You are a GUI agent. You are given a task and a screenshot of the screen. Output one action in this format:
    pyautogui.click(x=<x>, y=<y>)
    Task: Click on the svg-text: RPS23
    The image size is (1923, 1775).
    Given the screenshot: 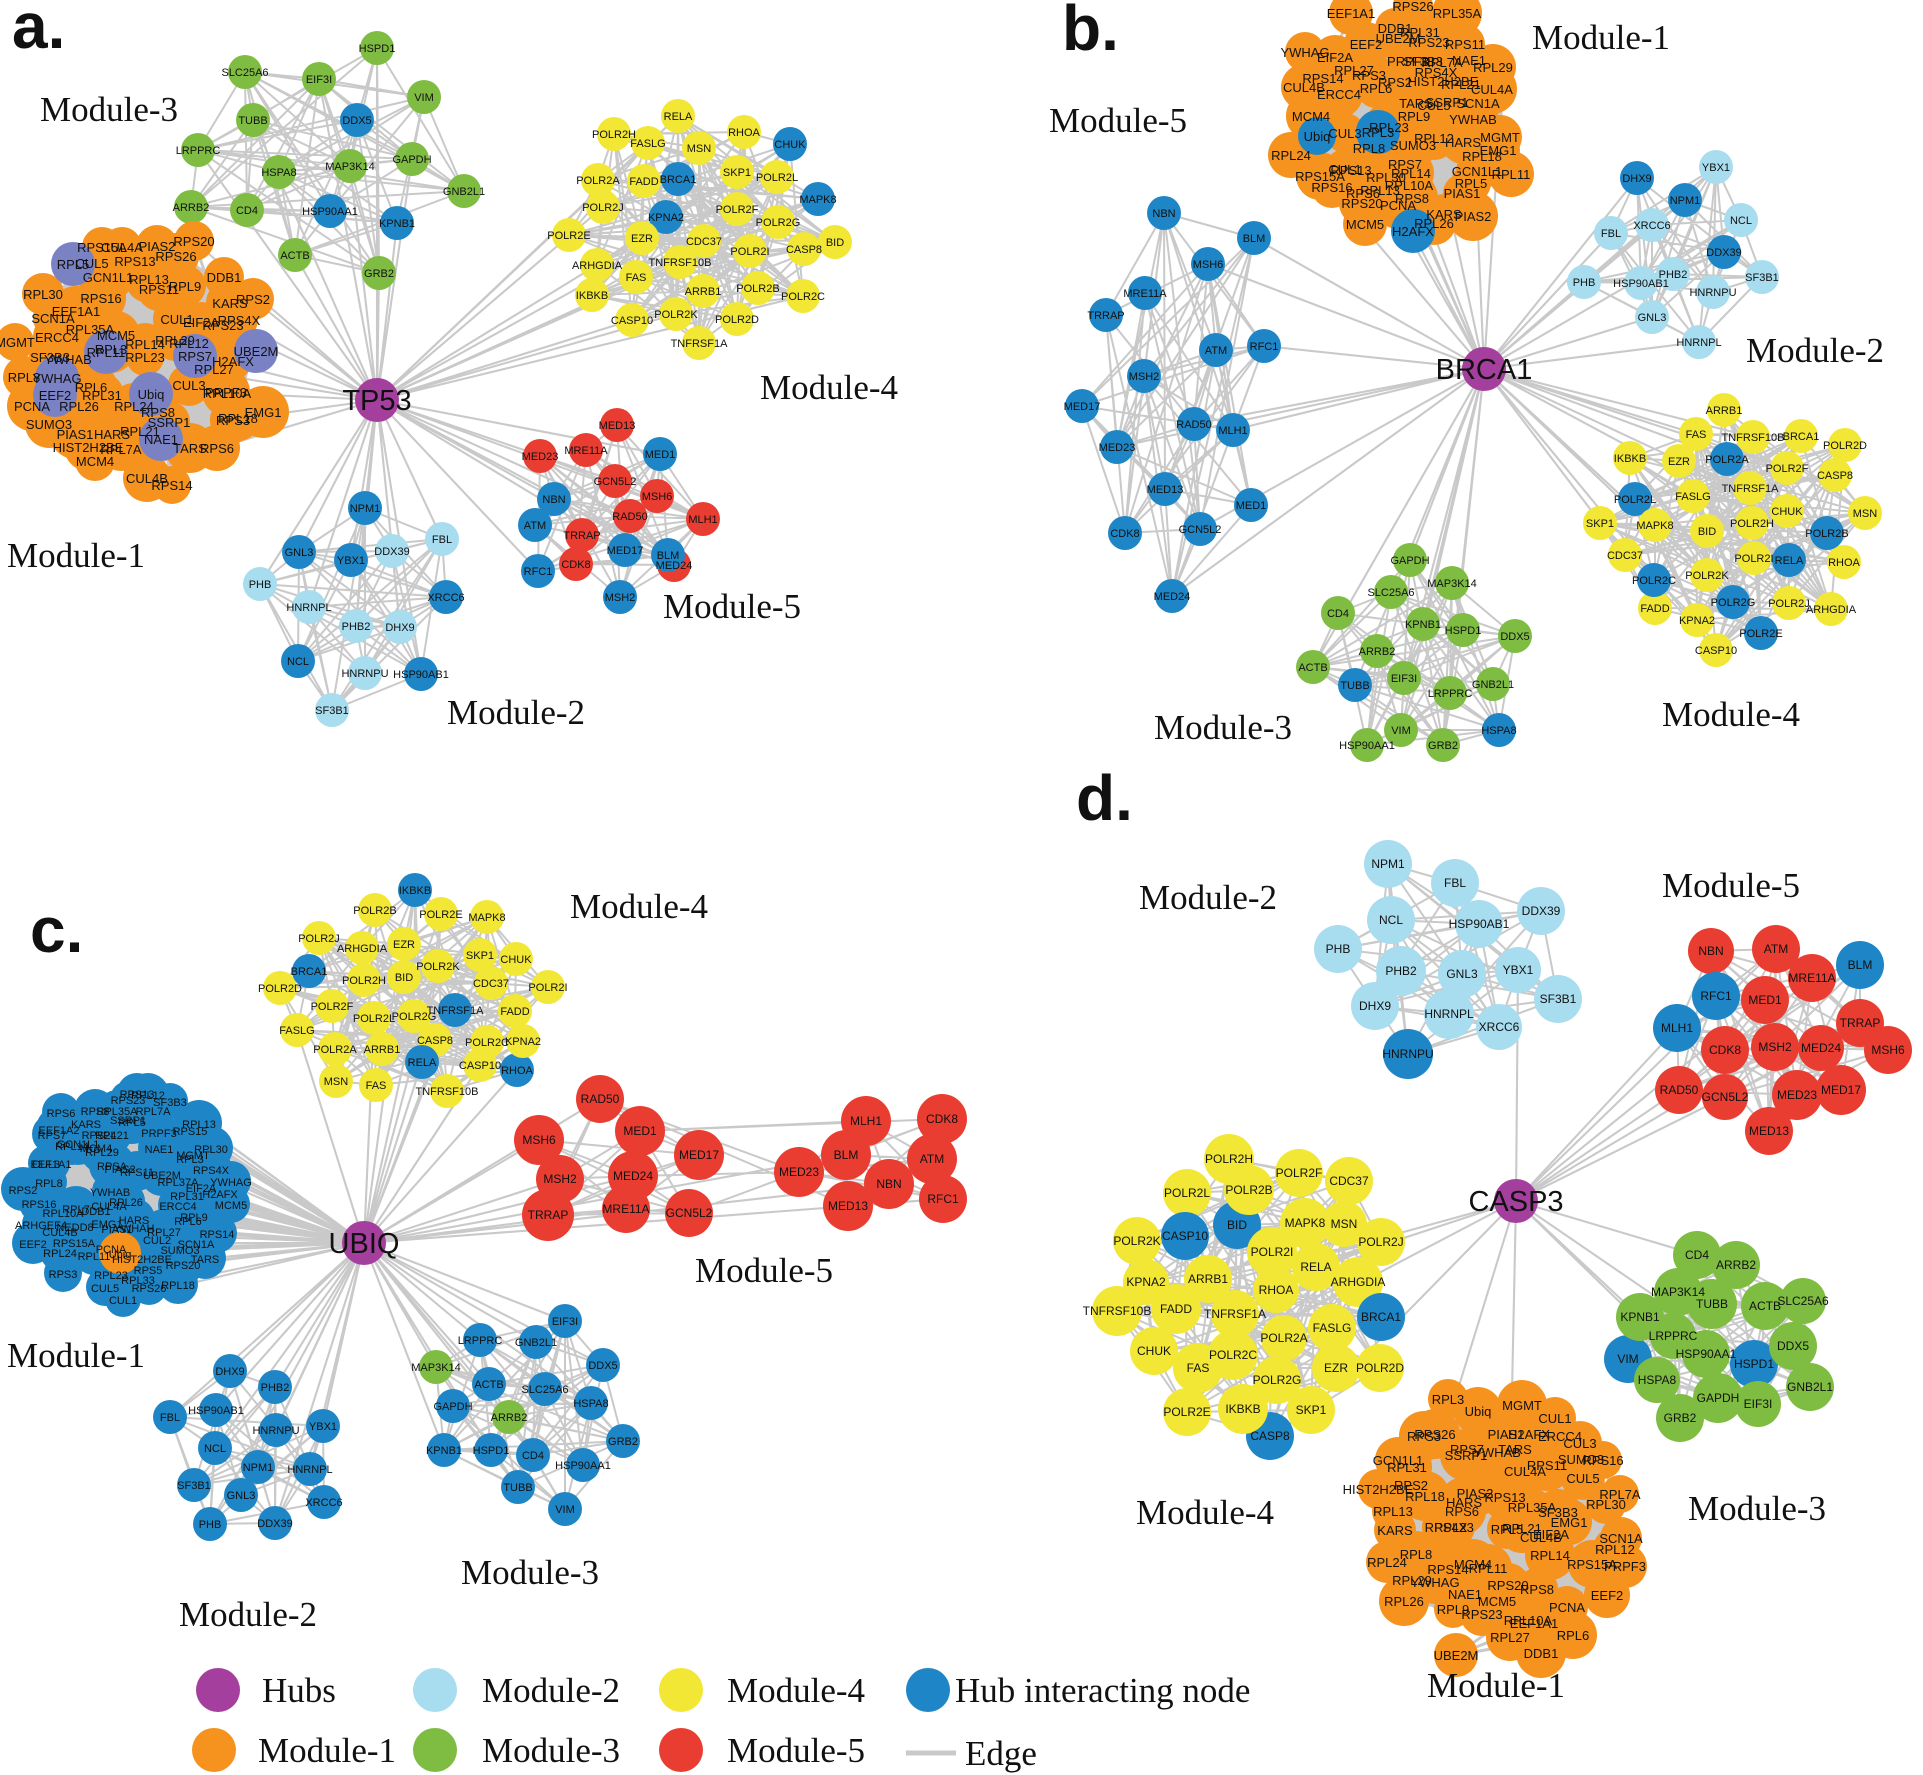 What is the action you would take?
    pyautogui.click(x=128, y=1101)
    